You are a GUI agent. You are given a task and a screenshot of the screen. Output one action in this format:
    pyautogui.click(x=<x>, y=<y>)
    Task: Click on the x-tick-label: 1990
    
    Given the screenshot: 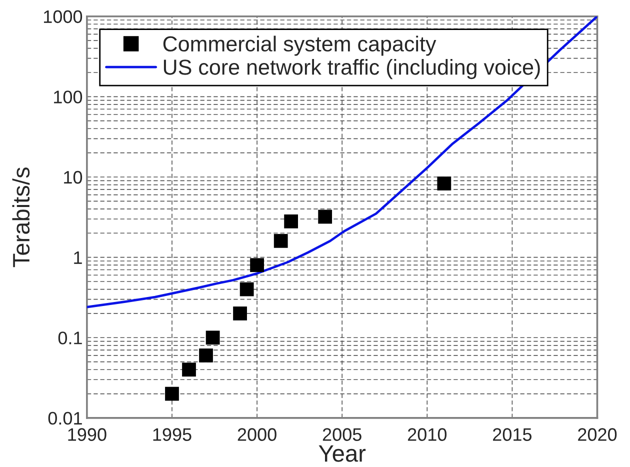 What is the action you would take?
    pyautogui.click(x=87, y=434)
    